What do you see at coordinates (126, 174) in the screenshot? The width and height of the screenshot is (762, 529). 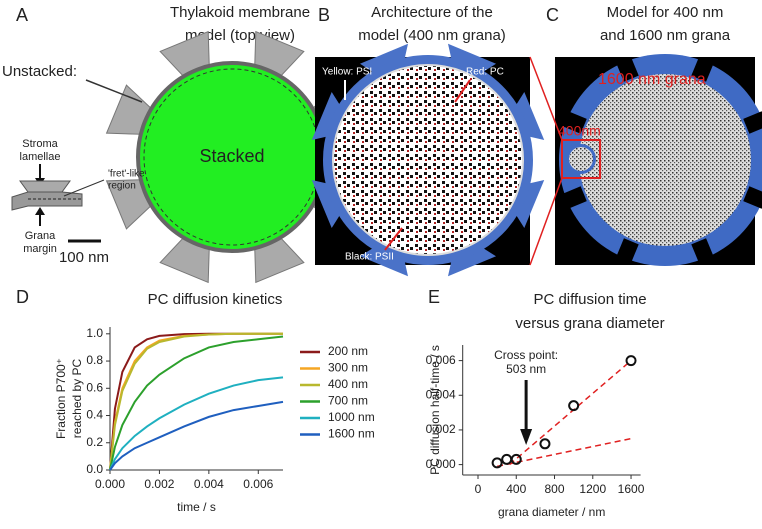 I see `inset-label: 'fret'-like` at bounding box center [126, 174].